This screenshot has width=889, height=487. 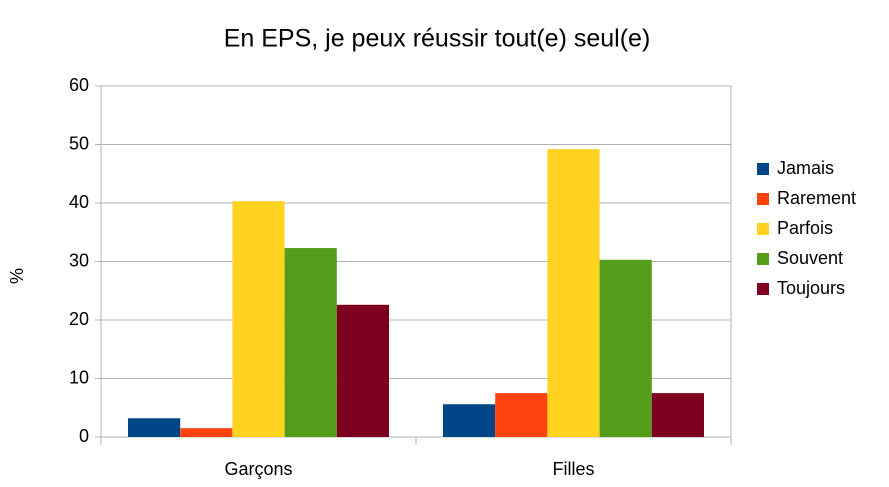 What do you see at coordinates (79, 143) in the screenshot?
I see `y-tick-label: 50` at bounding box center [79, 143].